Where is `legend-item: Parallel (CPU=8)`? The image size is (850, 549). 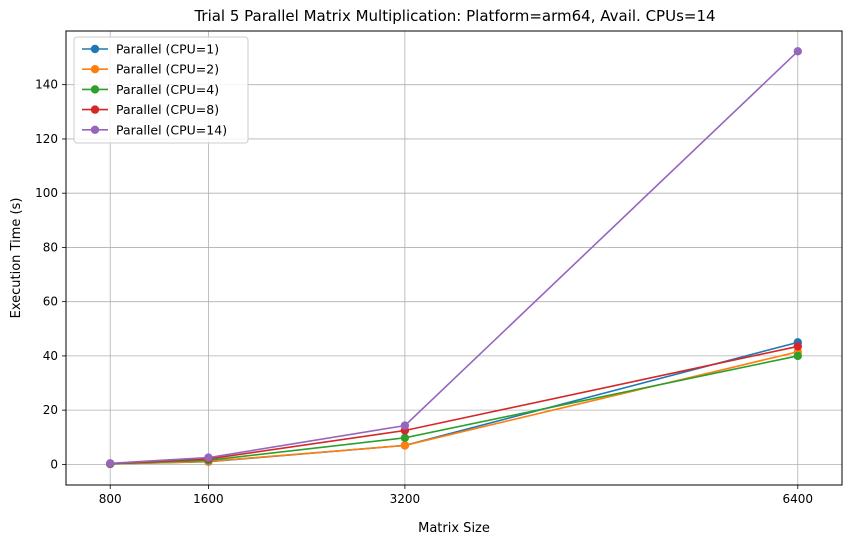 legend-item: Parallel (CPU=8) is located at coordinates (150, 109).